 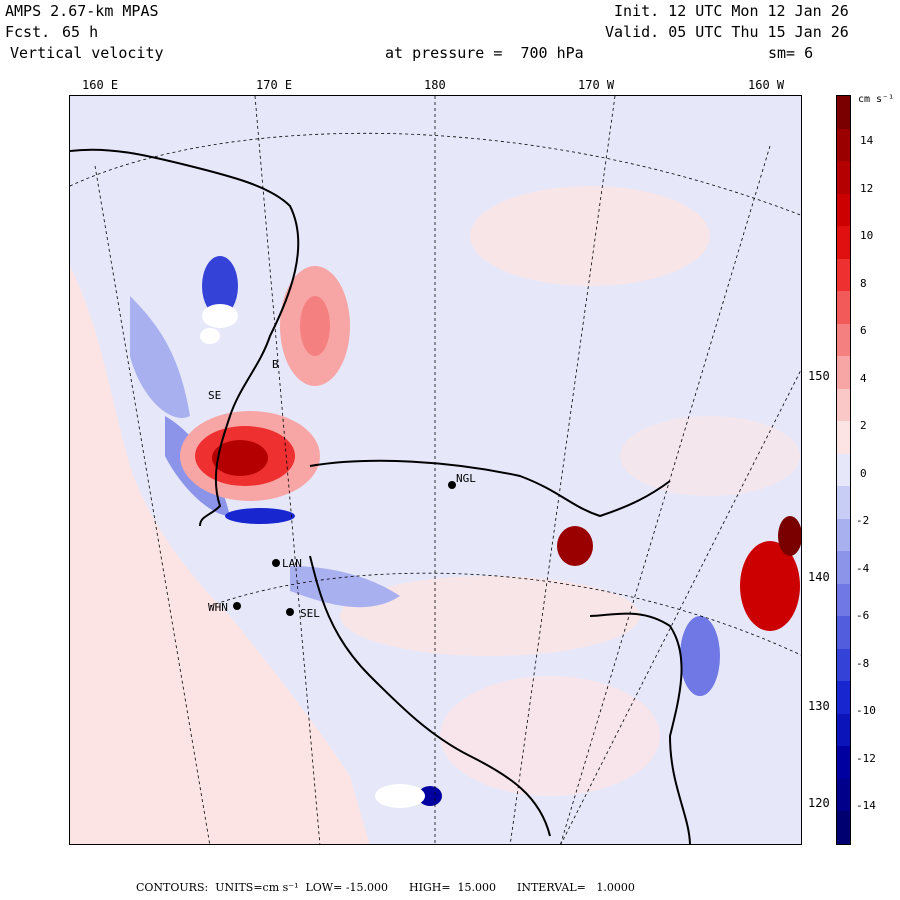 What do you see at coordinates (863, 568) in the screenshot?
I see `colorbar-tick-label: -4` at bounding box center [863, 568].